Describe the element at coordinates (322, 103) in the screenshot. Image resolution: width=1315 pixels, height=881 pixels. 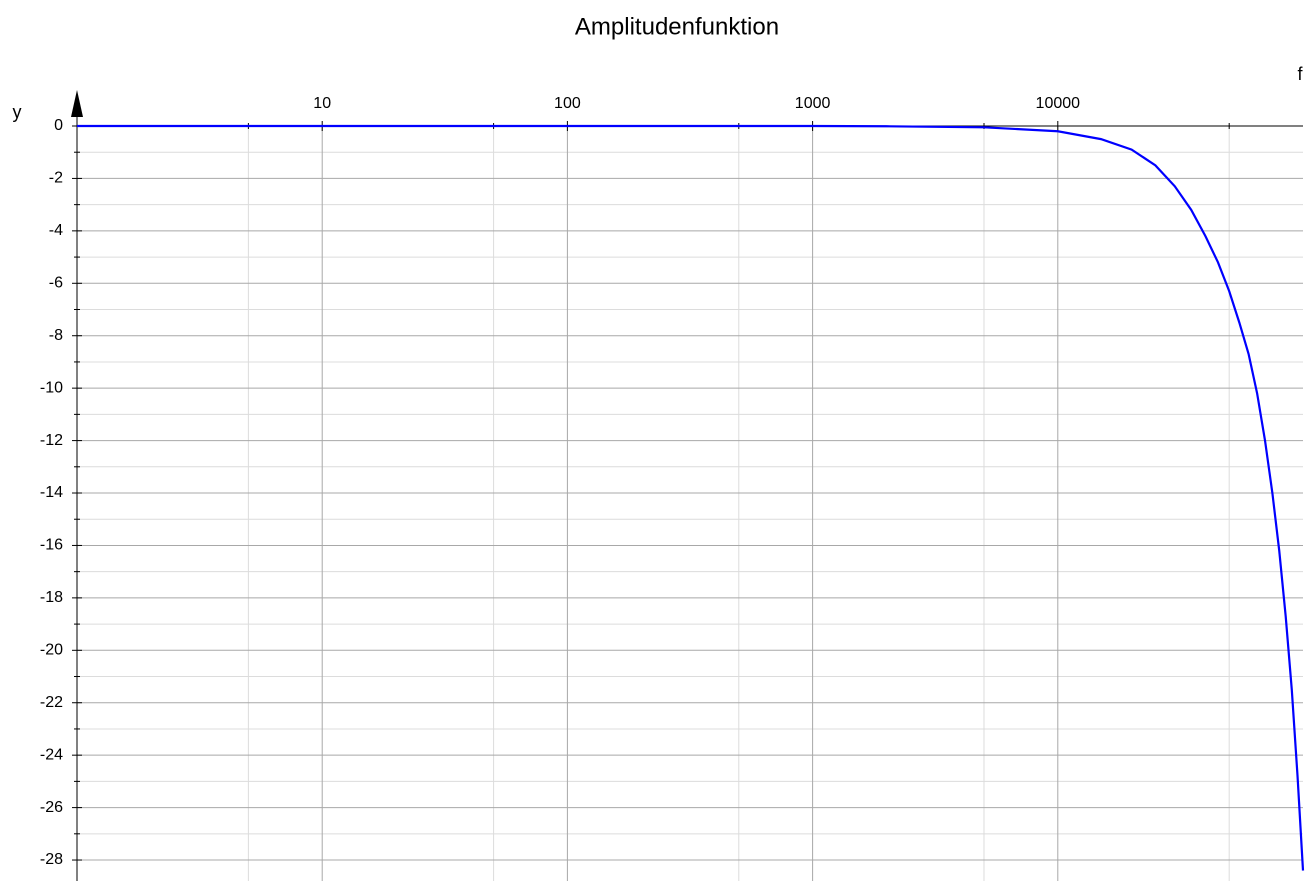
I see `x-tick-label: 10` at that location.